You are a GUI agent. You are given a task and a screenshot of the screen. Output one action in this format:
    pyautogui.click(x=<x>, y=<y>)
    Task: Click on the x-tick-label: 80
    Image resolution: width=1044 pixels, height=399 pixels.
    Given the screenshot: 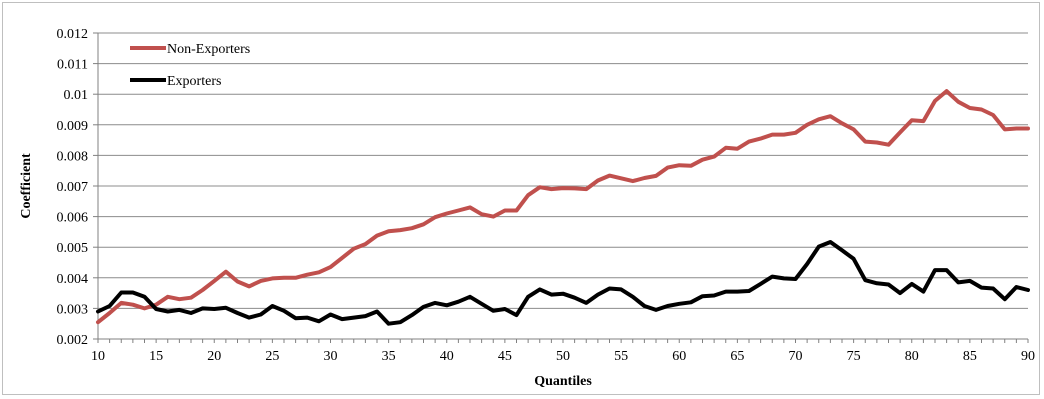 What is the action you would take?
    pyautogui.click(x=912, y=356)
    